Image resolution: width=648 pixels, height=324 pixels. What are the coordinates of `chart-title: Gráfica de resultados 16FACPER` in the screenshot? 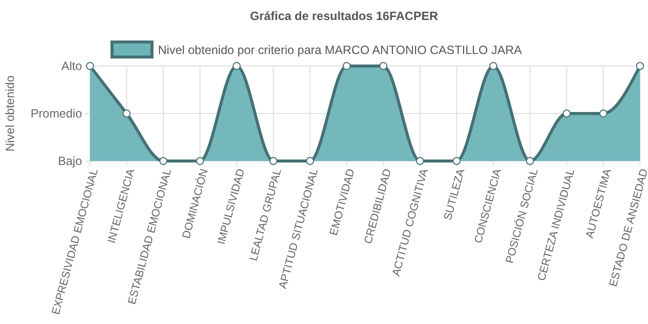 It's located at (344, 16).